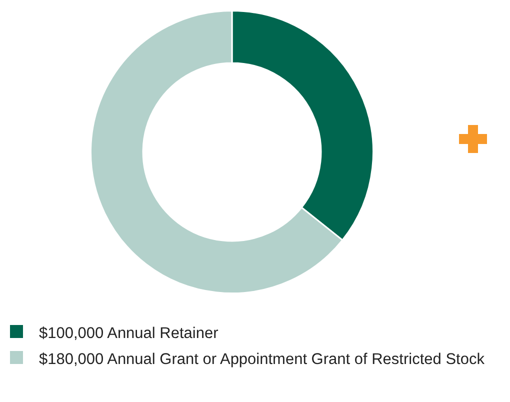  I want to click on legend-label: $100,000 Annual Retainer, so click(128, 334).